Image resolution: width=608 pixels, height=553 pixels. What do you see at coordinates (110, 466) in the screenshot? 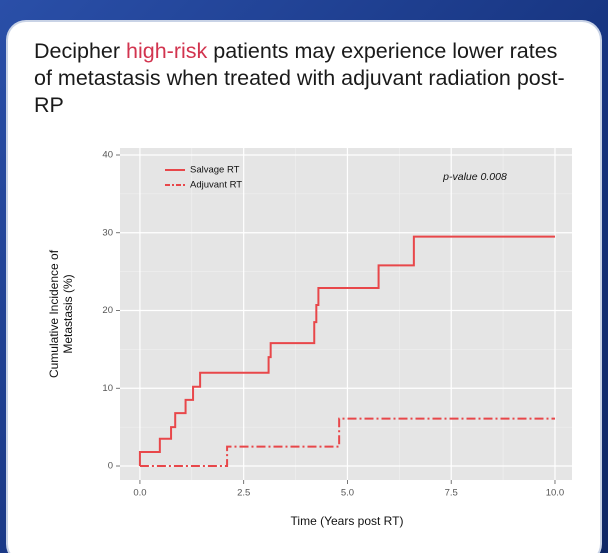
I see `y-tick-label: 0` at bounding box center [110, 466].